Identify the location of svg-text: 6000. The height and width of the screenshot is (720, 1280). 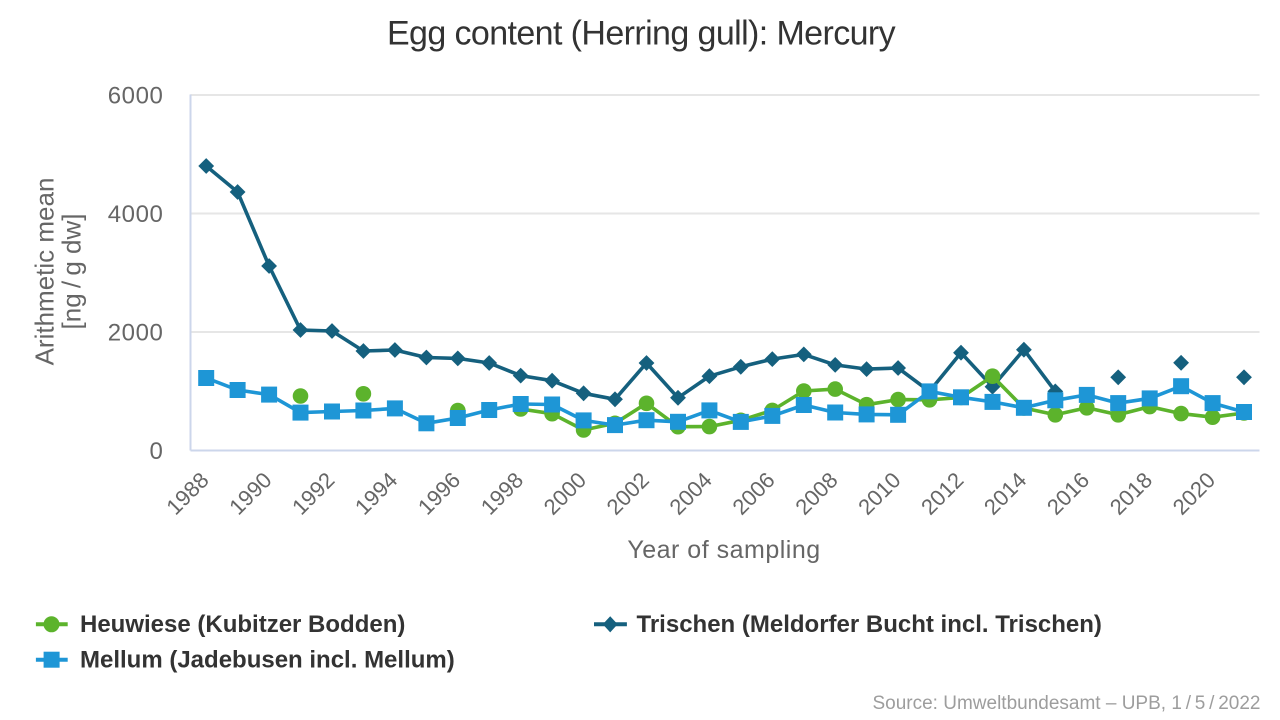
(136, 96).